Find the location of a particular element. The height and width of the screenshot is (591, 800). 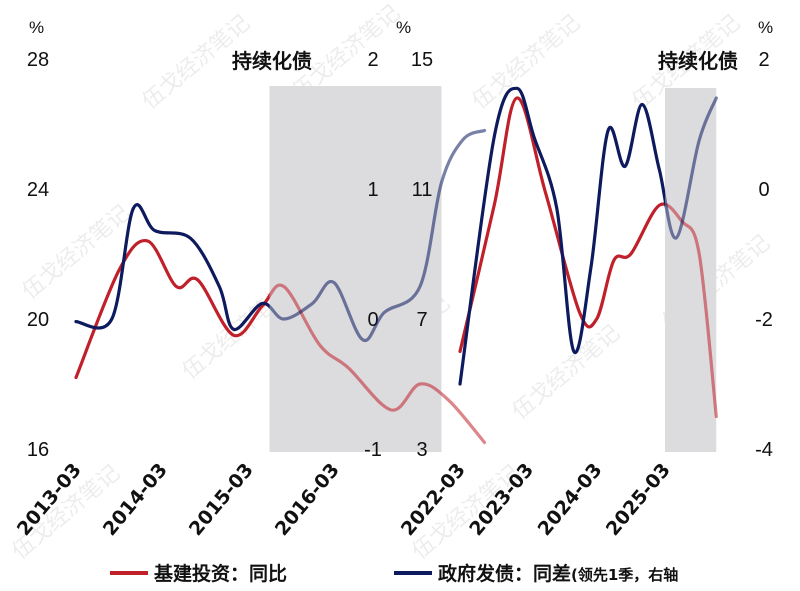

left-axis-tick: 28 is located at coordinates (38, 60).